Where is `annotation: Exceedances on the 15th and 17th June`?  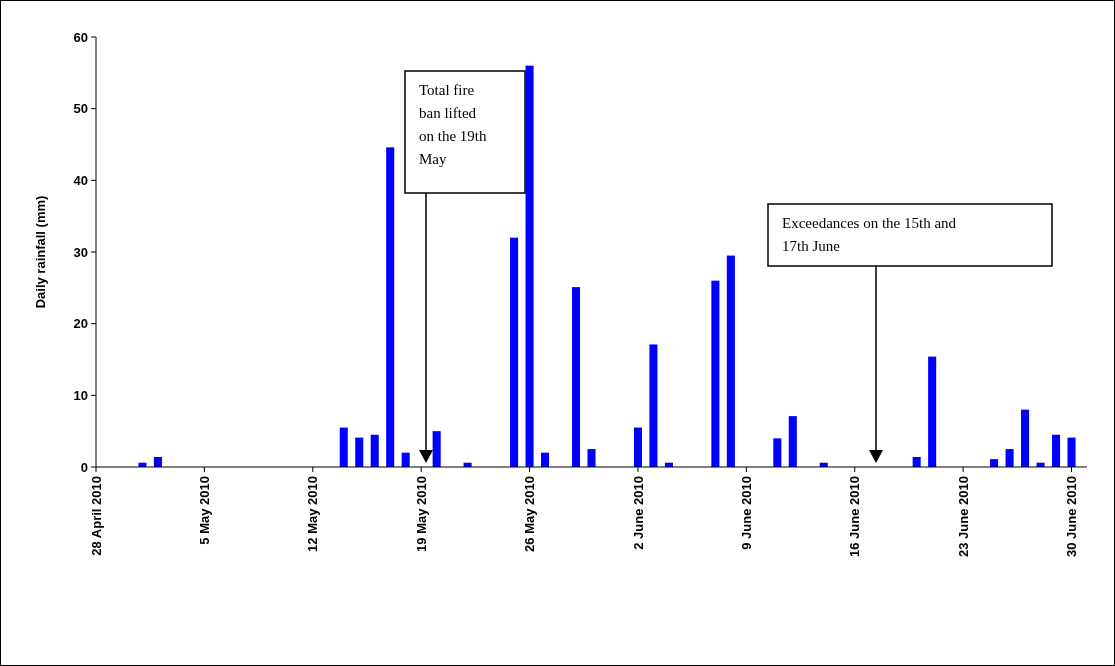
annotation: Exceedances on the 15th and 17th June is located at coordinates (869, 234).